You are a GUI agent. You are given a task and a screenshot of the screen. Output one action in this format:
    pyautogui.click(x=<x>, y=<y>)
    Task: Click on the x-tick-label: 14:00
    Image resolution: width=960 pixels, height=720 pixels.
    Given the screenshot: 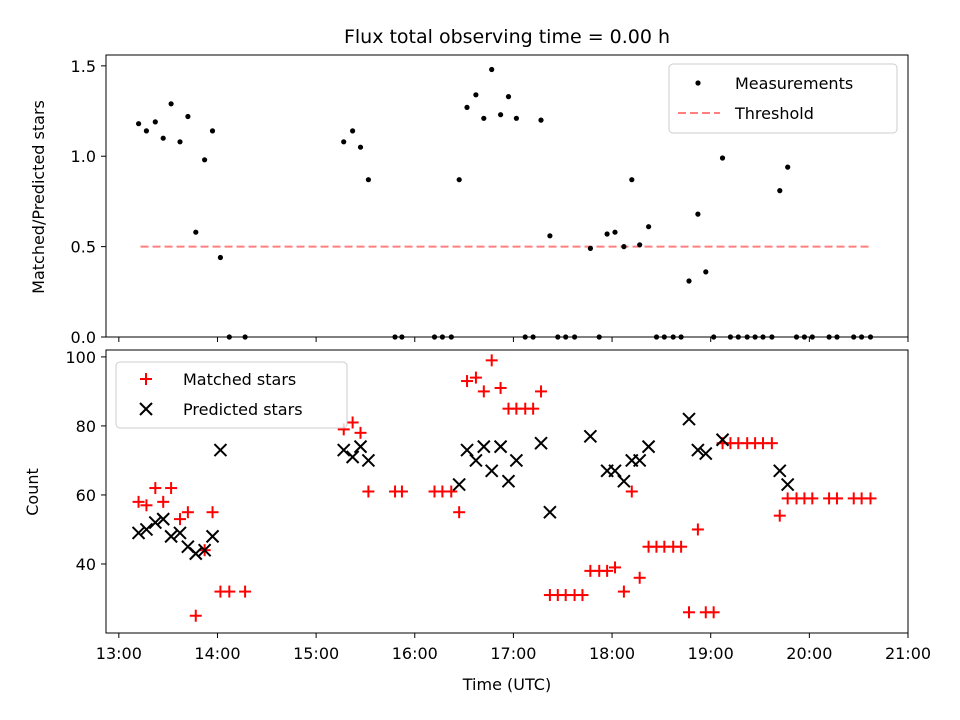 What is the action you would take?
    pyautogui.click(x=217, y=653)
    